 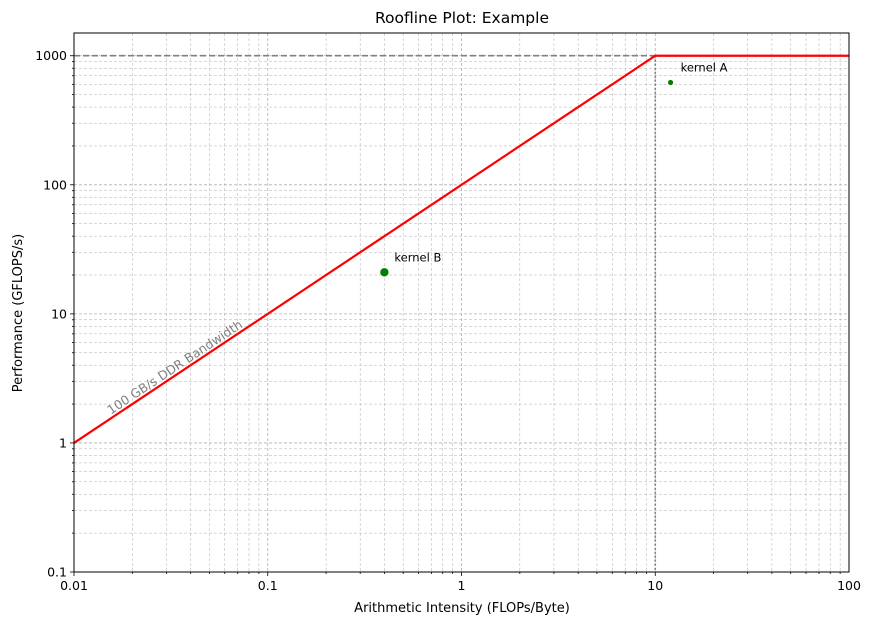 I want to click on x-tick-label: 1, so click(x=462, y=585).